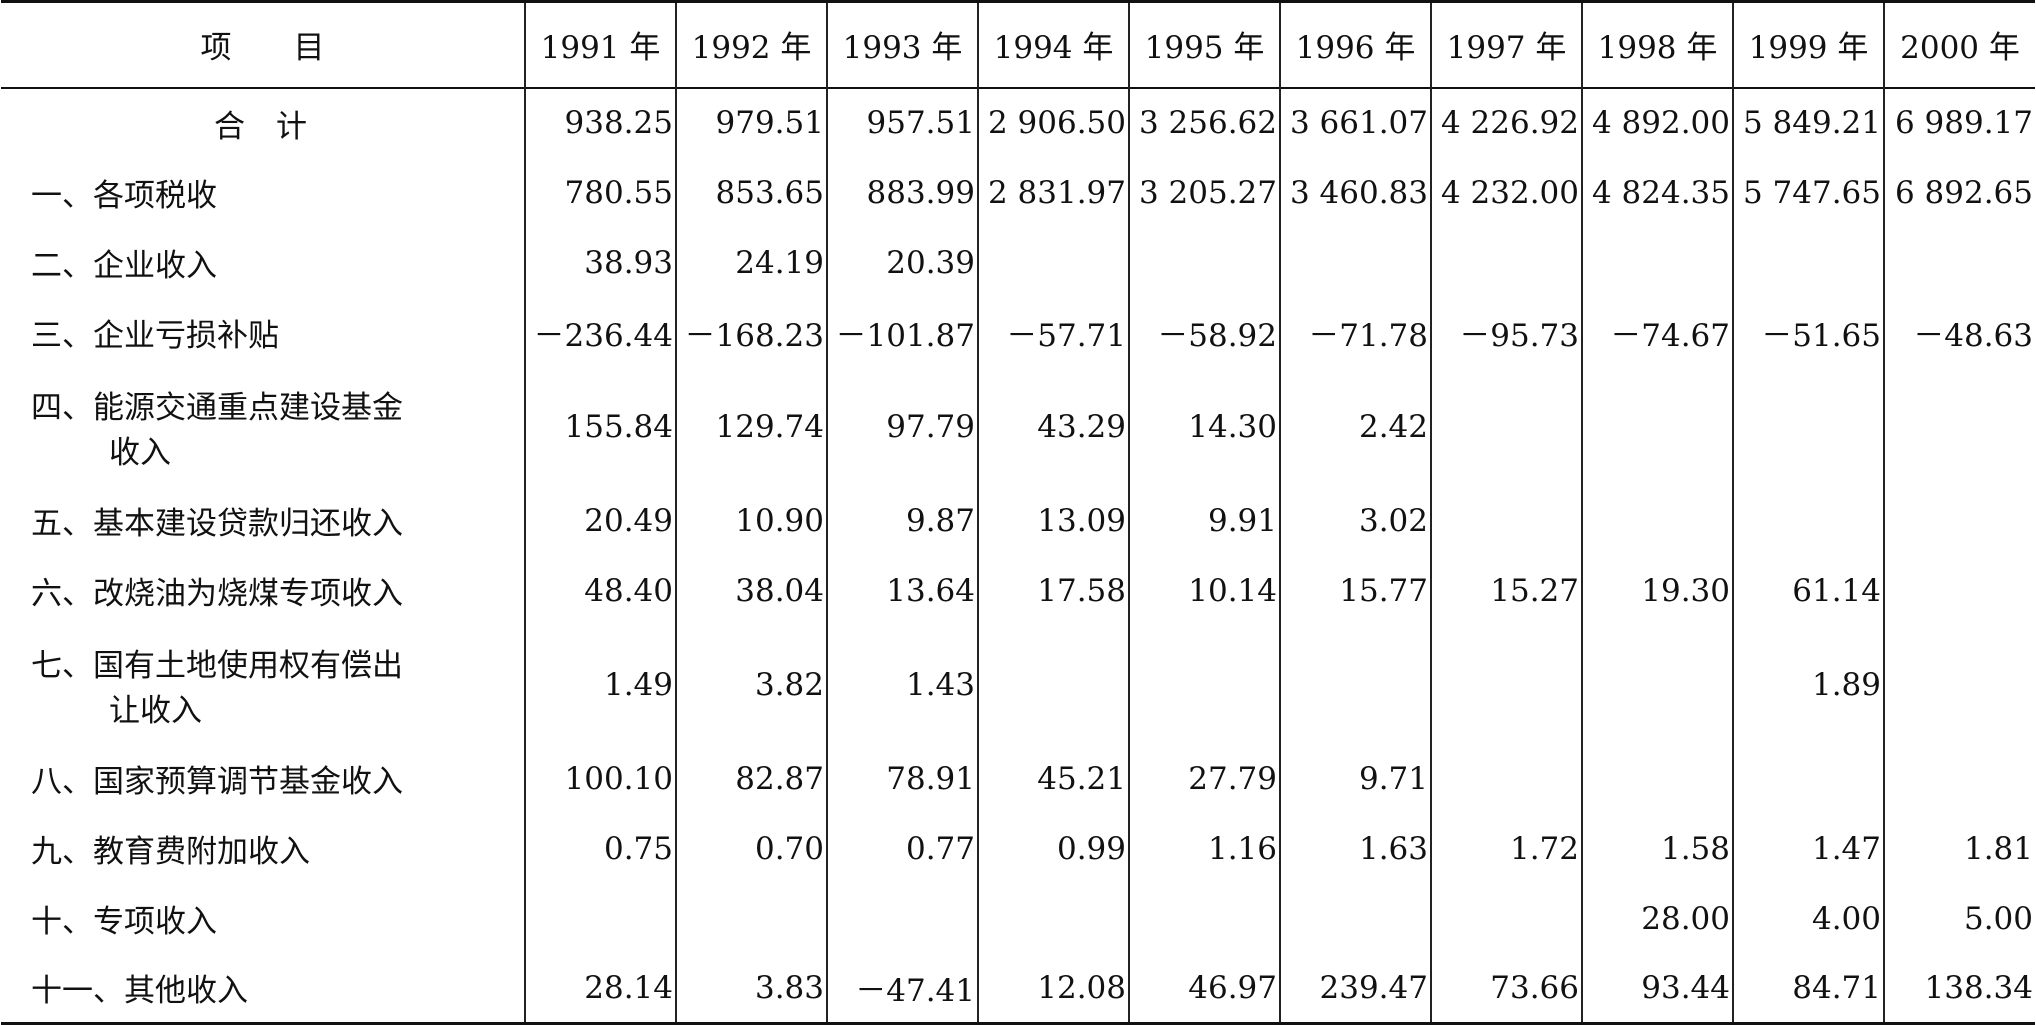  I want to click on value-cell: 78.91, so click(902, 778).